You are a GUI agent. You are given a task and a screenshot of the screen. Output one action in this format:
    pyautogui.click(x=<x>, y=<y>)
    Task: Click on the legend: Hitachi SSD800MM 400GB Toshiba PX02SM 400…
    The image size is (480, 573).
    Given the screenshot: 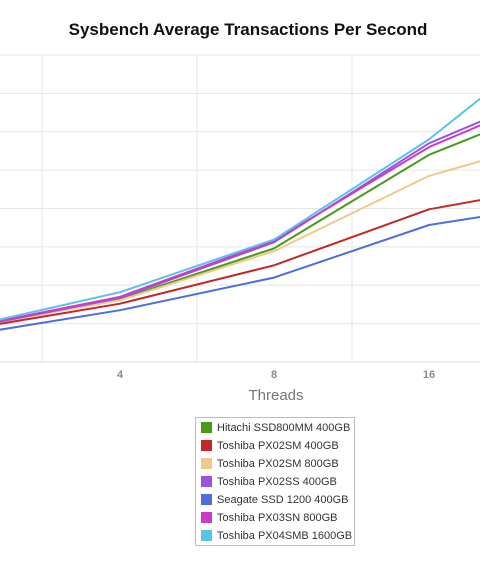 What is the action you would take?
    pyautogui.click(x=275, y=481)
    